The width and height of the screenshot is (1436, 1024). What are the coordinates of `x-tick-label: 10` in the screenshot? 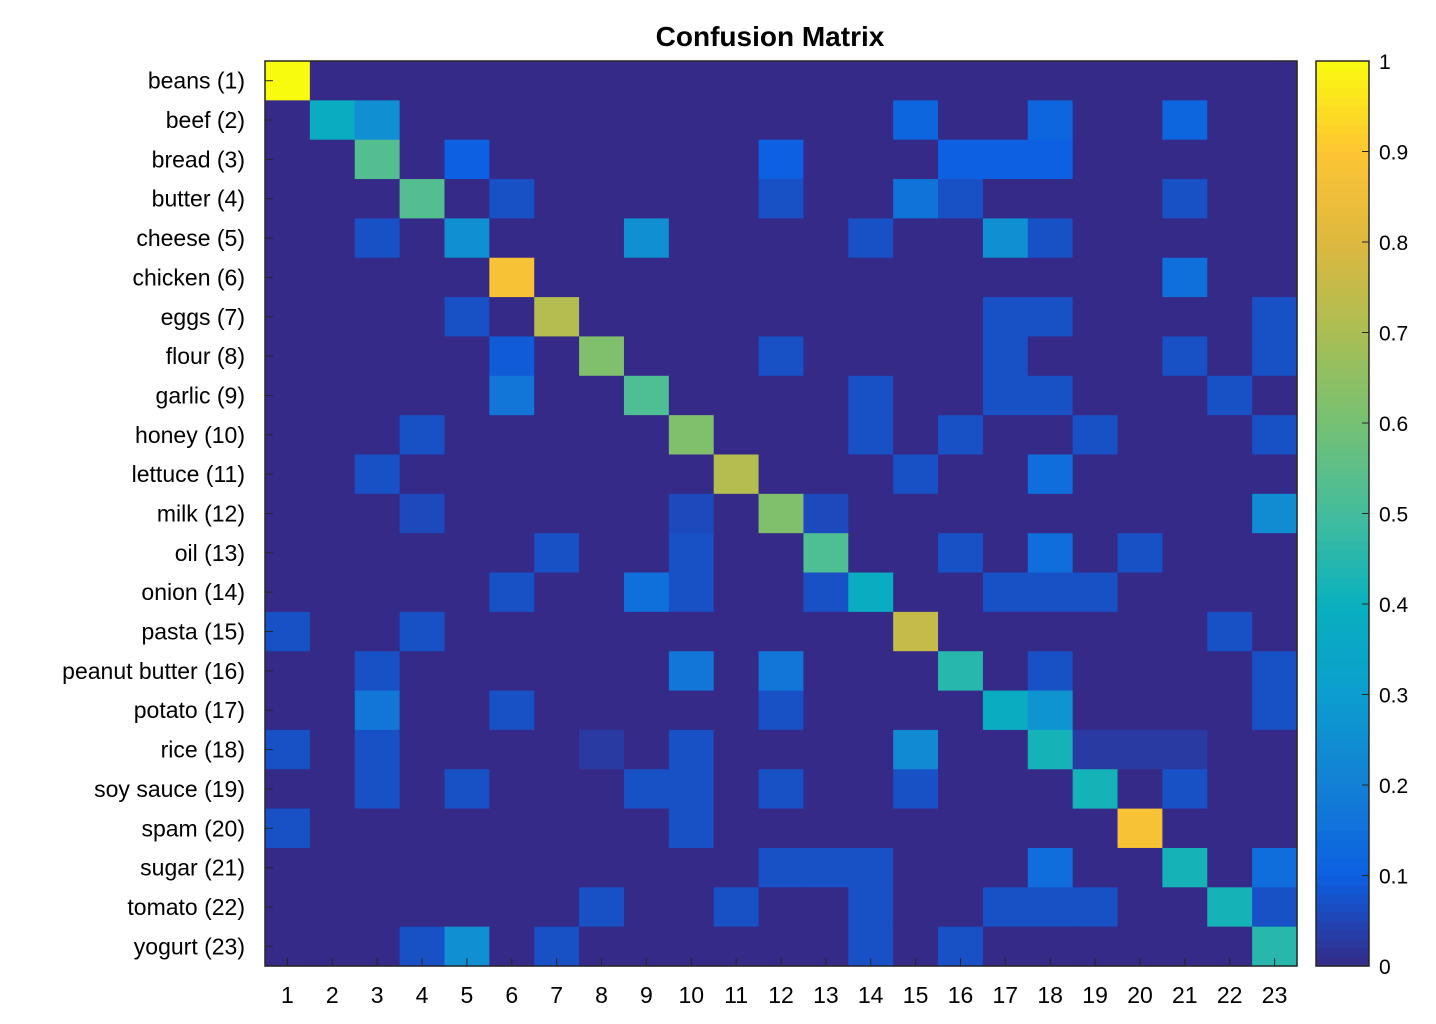 It's located at (692, 995).